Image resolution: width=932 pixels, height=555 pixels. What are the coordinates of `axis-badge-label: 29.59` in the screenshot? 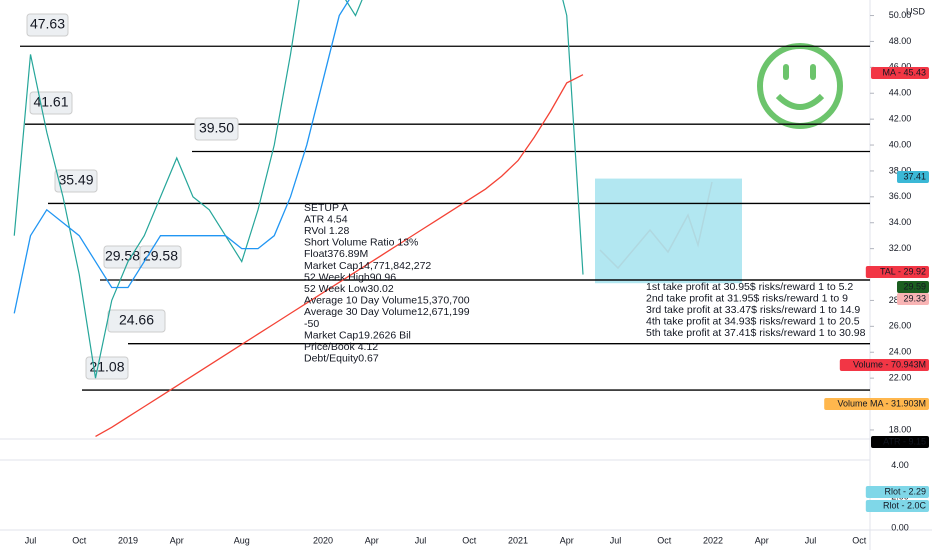 It's located at (914, 286).